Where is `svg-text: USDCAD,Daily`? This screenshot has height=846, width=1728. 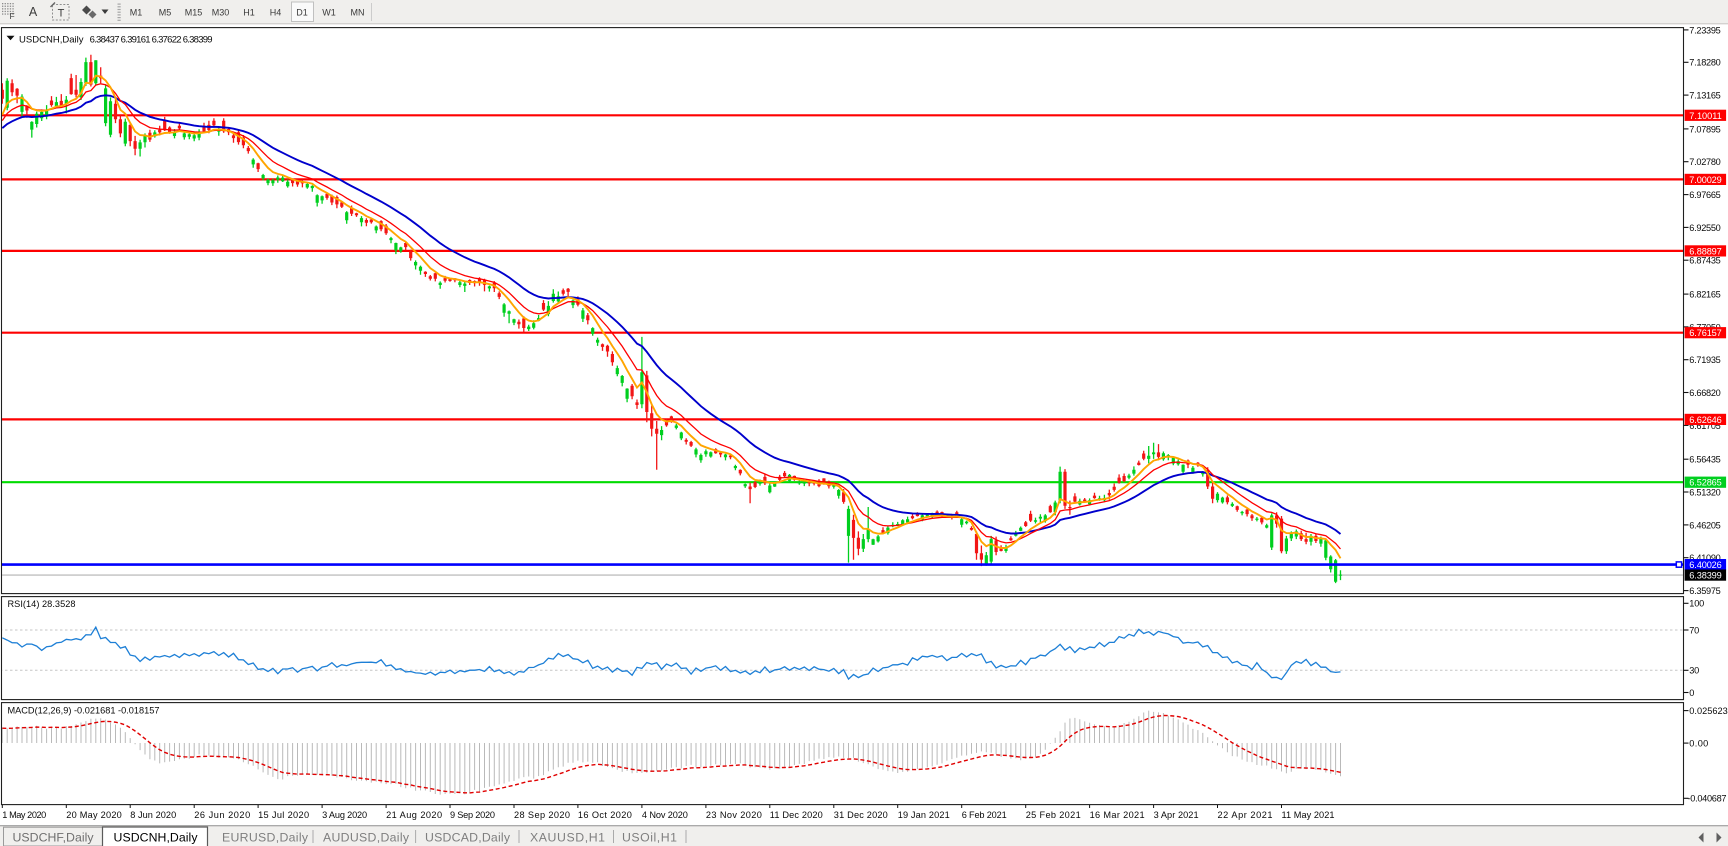
svg-text: USDCAD,Daily is located at coordinates (468, 838).